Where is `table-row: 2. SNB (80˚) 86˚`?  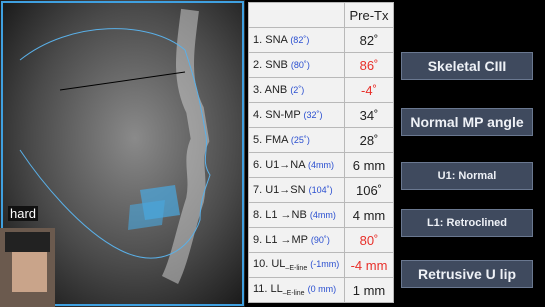
table-row: 2. SNB (80˚) 86˚ is located at coordinates (321, 65).